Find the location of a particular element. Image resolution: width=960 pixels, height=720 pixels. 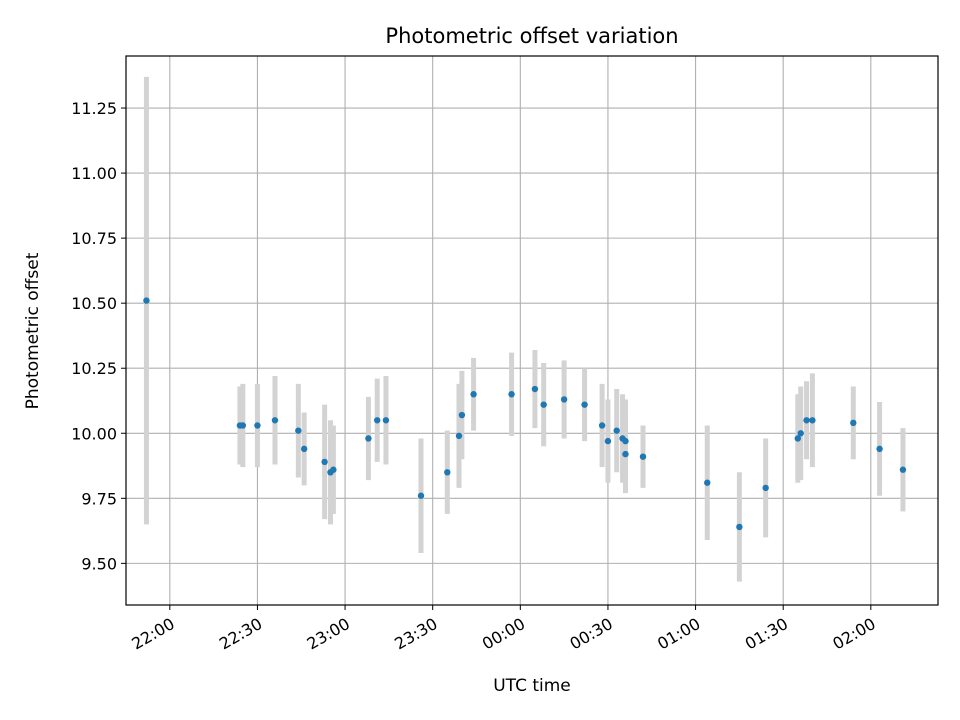

y-tick-label: 9.50 is located at coordinates (99, 563).